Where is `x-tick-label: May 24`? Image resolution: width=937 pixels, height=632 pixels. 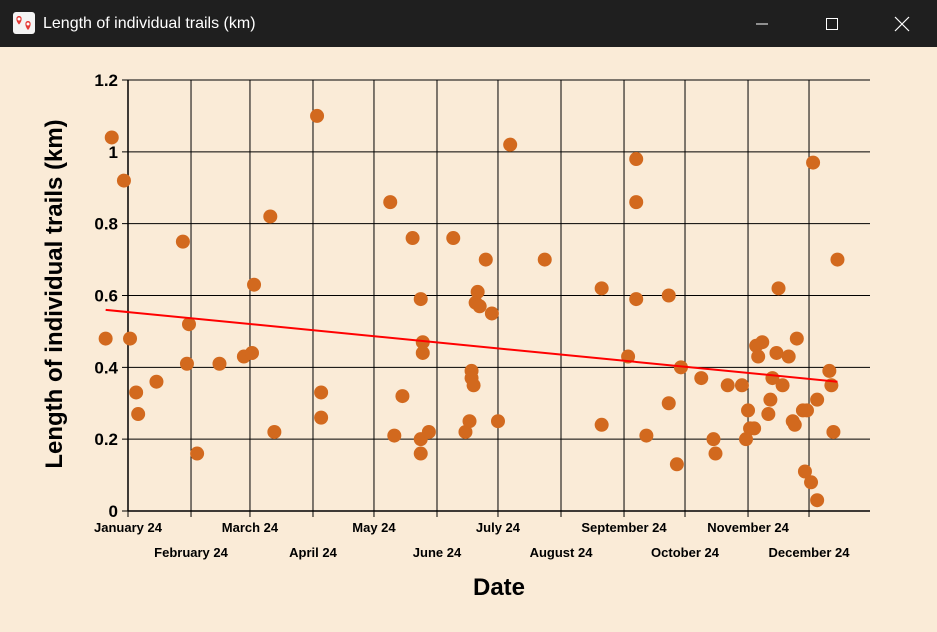 x-tick-label: May 24 is located at coordinates (374, 527).